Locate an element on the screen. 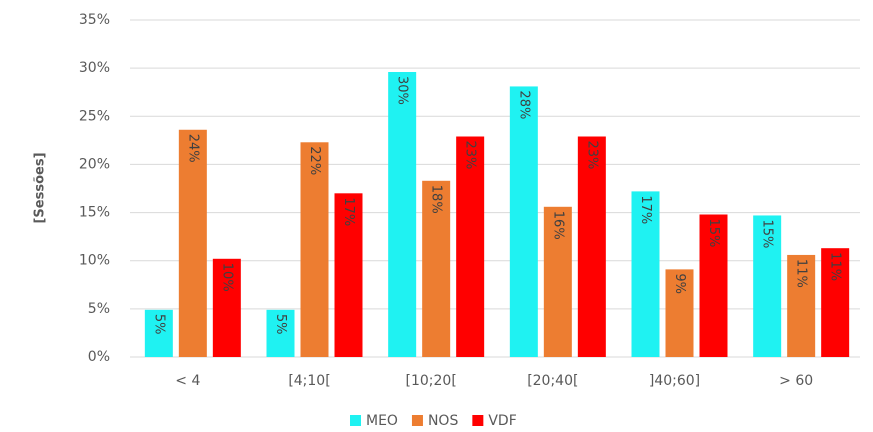  value-label: 28% is located at coordinates (523, 104).